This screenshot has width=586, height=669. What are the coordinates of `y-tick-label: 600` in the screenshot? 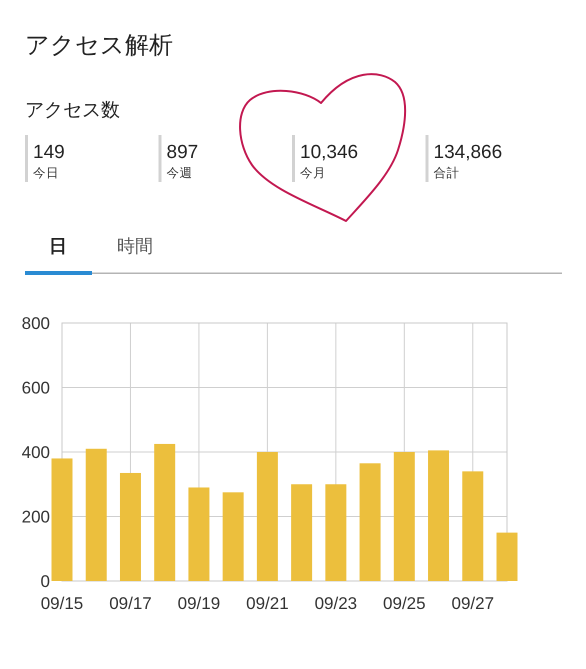 It's located at (36, 388).